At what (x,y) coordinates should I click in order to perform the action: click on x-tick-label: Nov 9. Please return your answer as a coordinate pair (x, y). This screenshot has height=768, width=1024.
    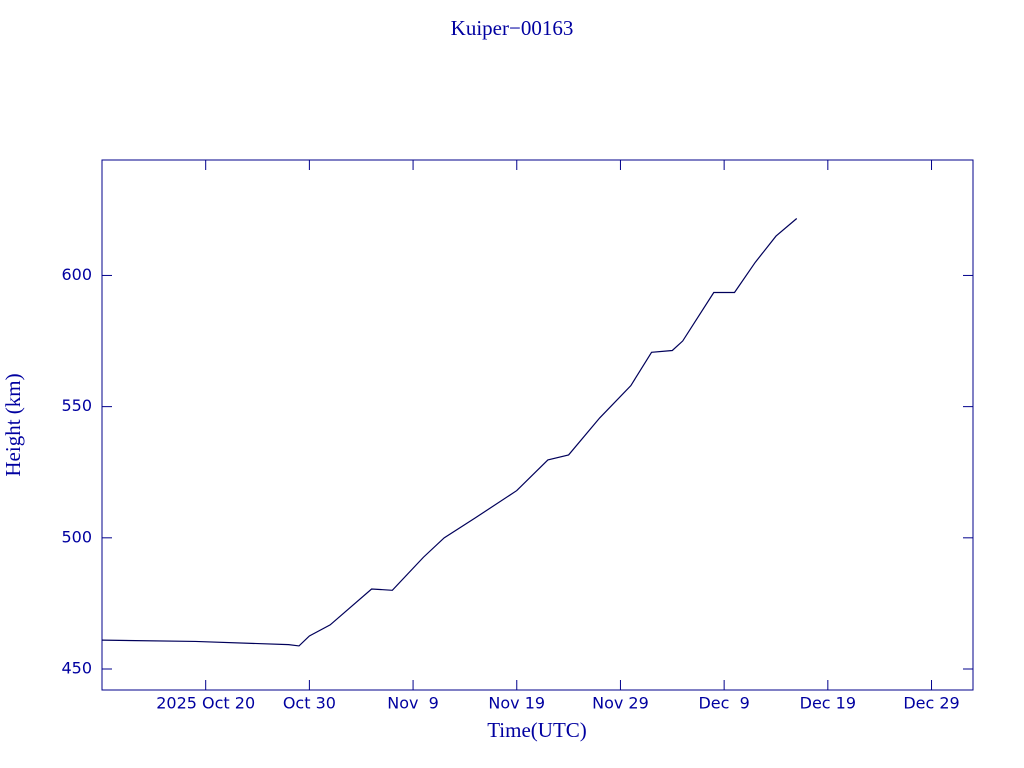
    Looking at the image, I should click on (413, 703).